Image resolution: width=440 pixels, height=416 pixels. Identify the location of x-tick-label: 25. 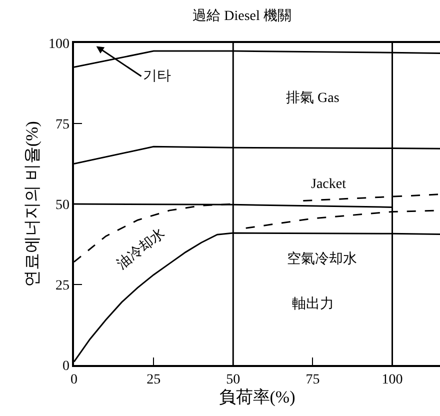
(153, 380).